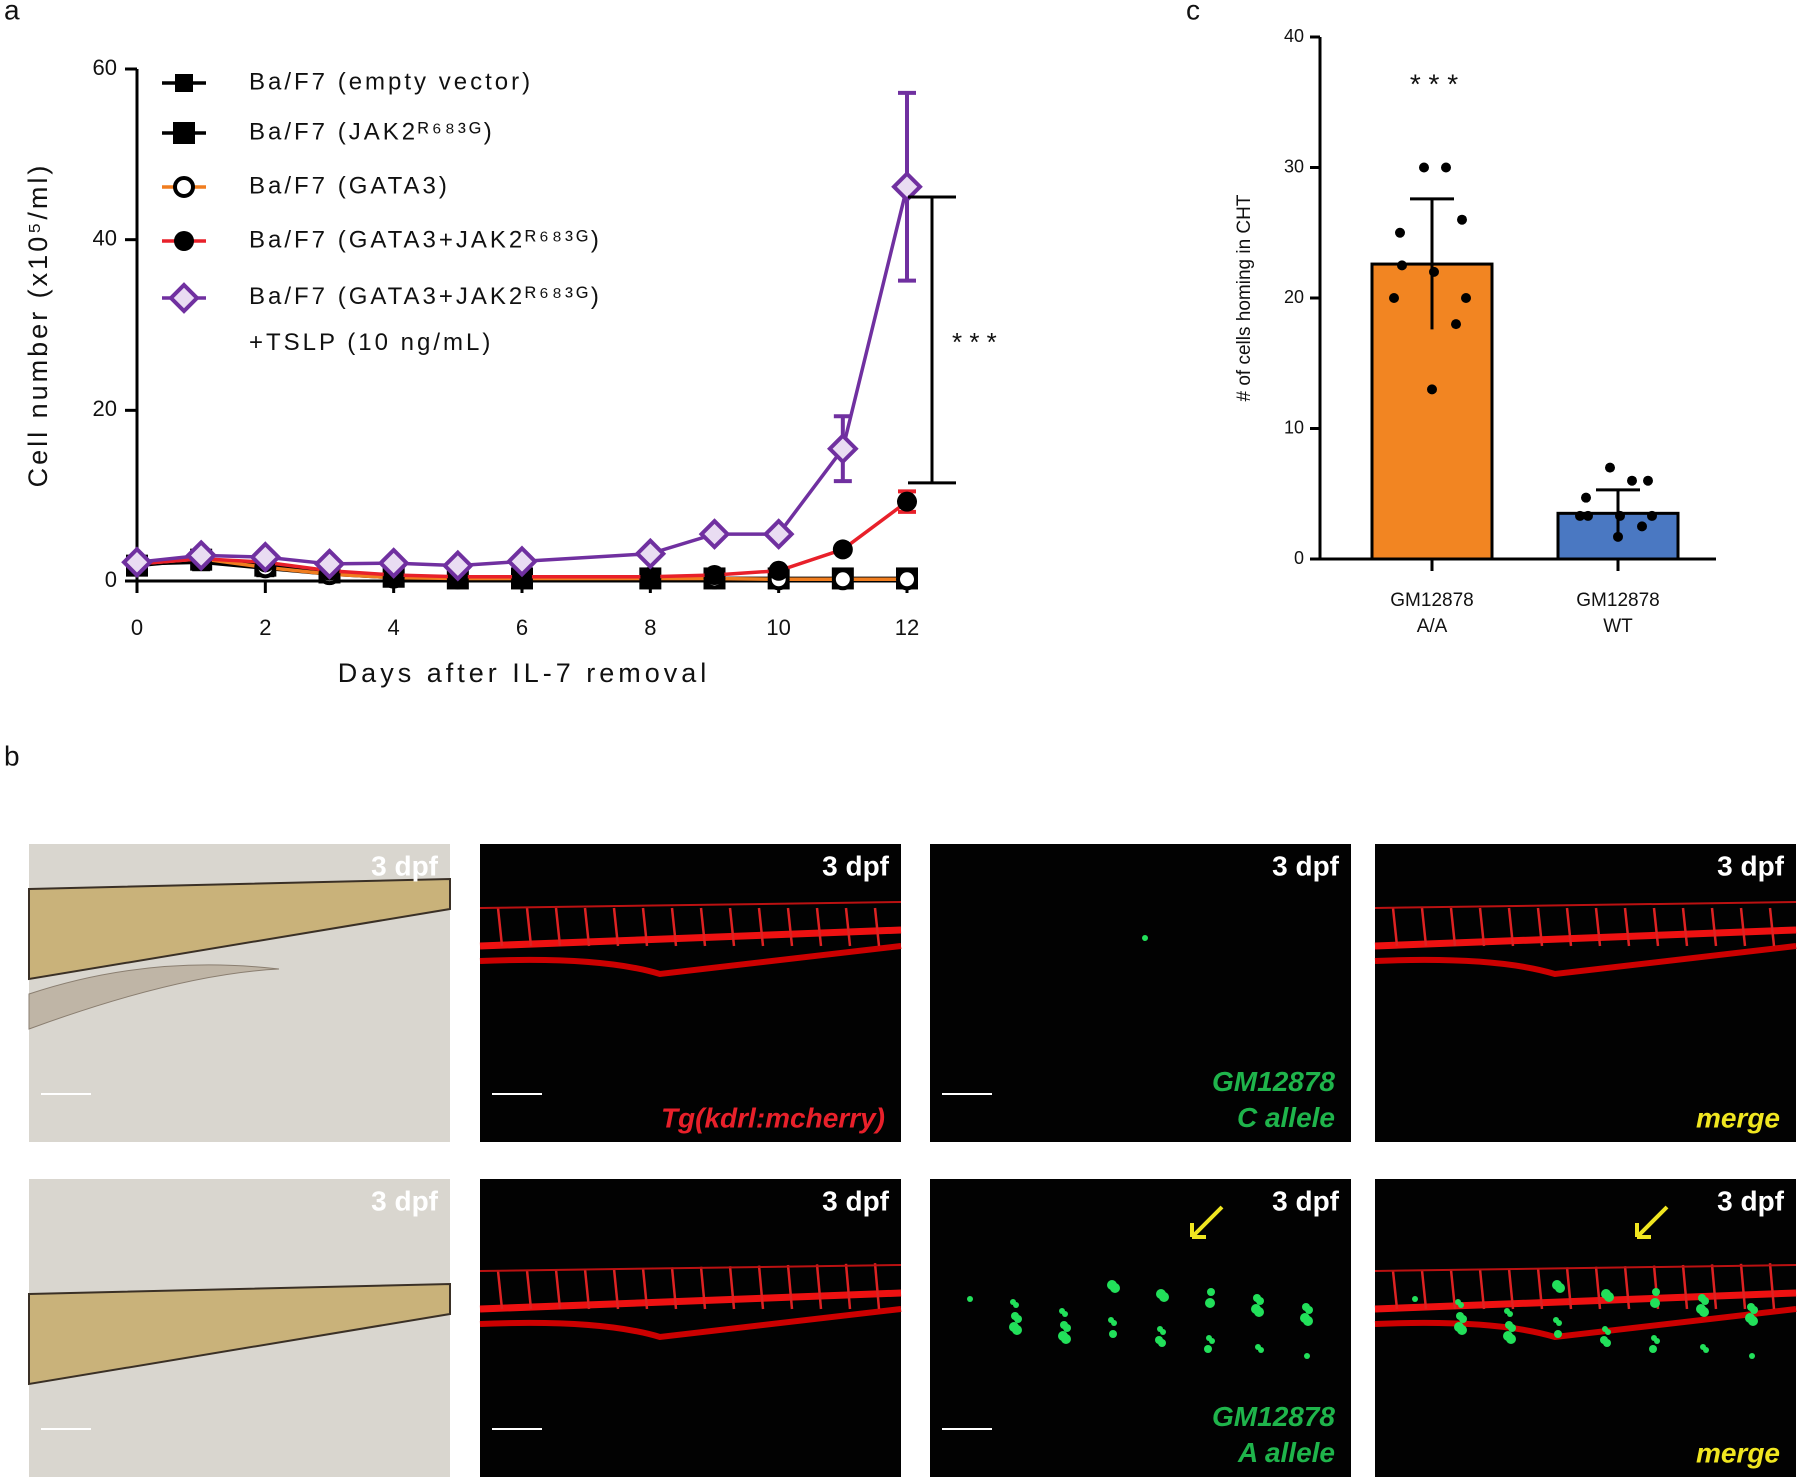  What do you see at coordinates (12, 12) in the screenshot?
I see `panel-label: a` at bounding box center [12, 12].